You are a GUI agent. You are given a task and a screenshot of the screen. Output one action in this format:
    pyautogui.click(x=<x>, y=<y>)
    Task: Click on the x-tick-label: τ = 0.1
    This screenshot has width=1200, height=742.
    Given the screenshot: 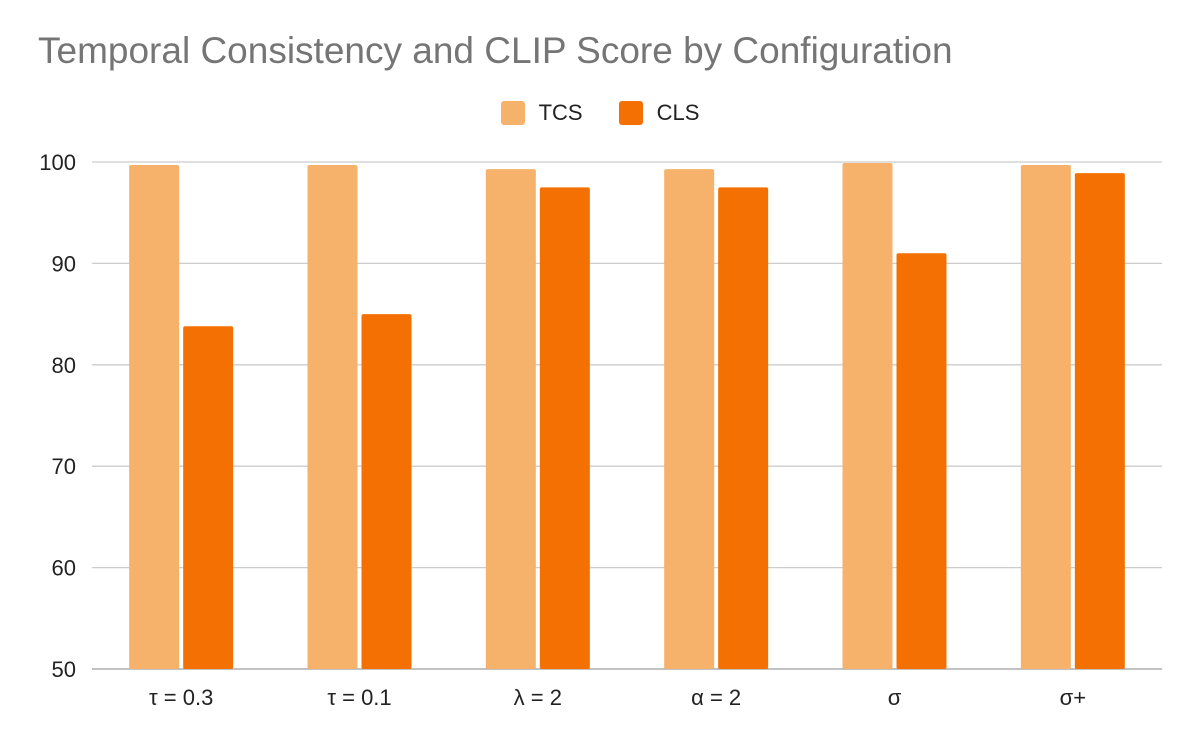 What is the action you would take?
    pyautogui.click(x=359, y=697)
    